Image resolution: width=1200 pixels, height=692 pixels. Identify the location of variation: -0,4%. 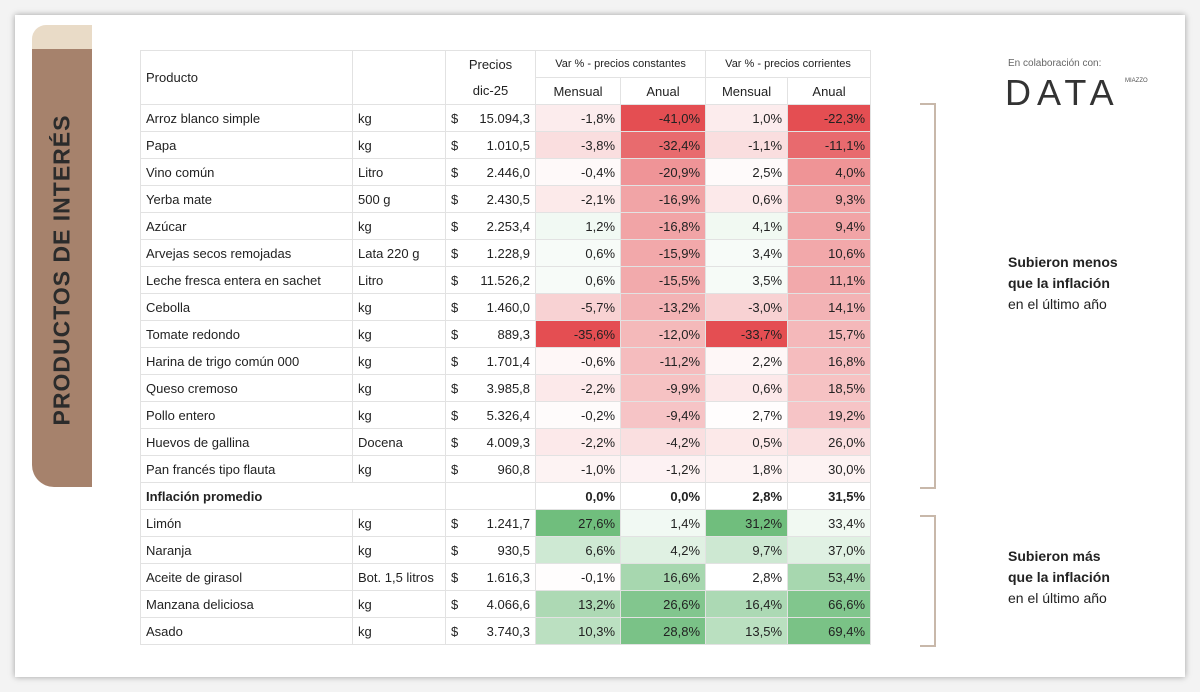
(578, 172).